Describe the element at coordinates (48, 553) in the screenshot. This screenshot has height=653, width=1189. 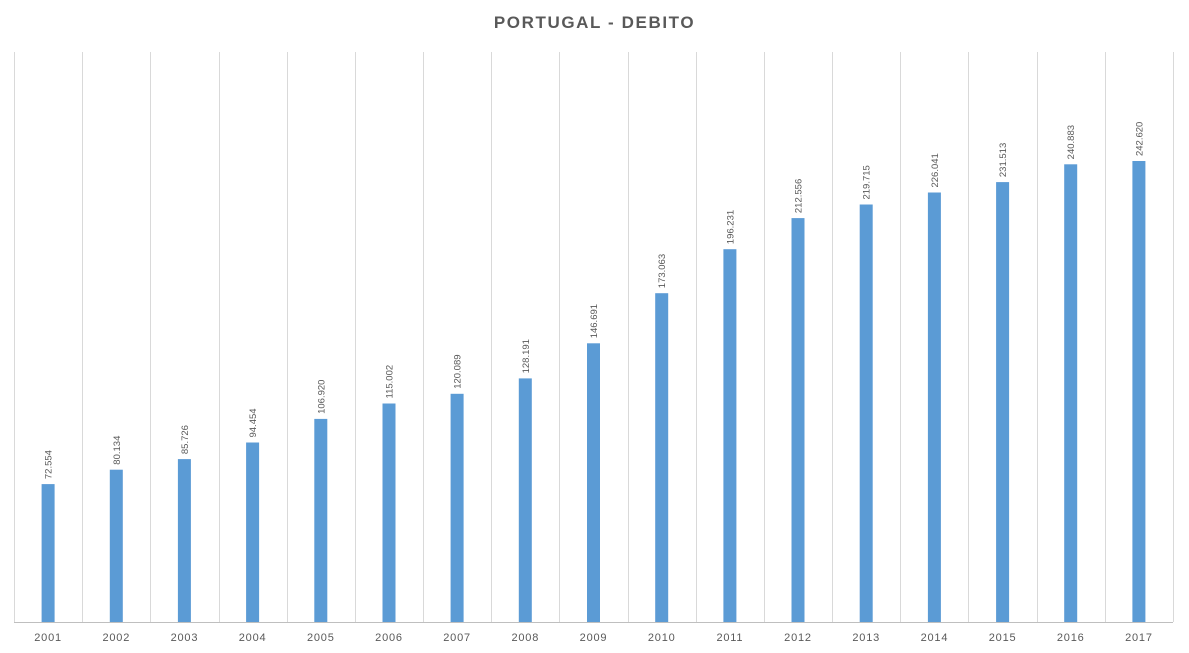
I see `bar-2001` at that location.